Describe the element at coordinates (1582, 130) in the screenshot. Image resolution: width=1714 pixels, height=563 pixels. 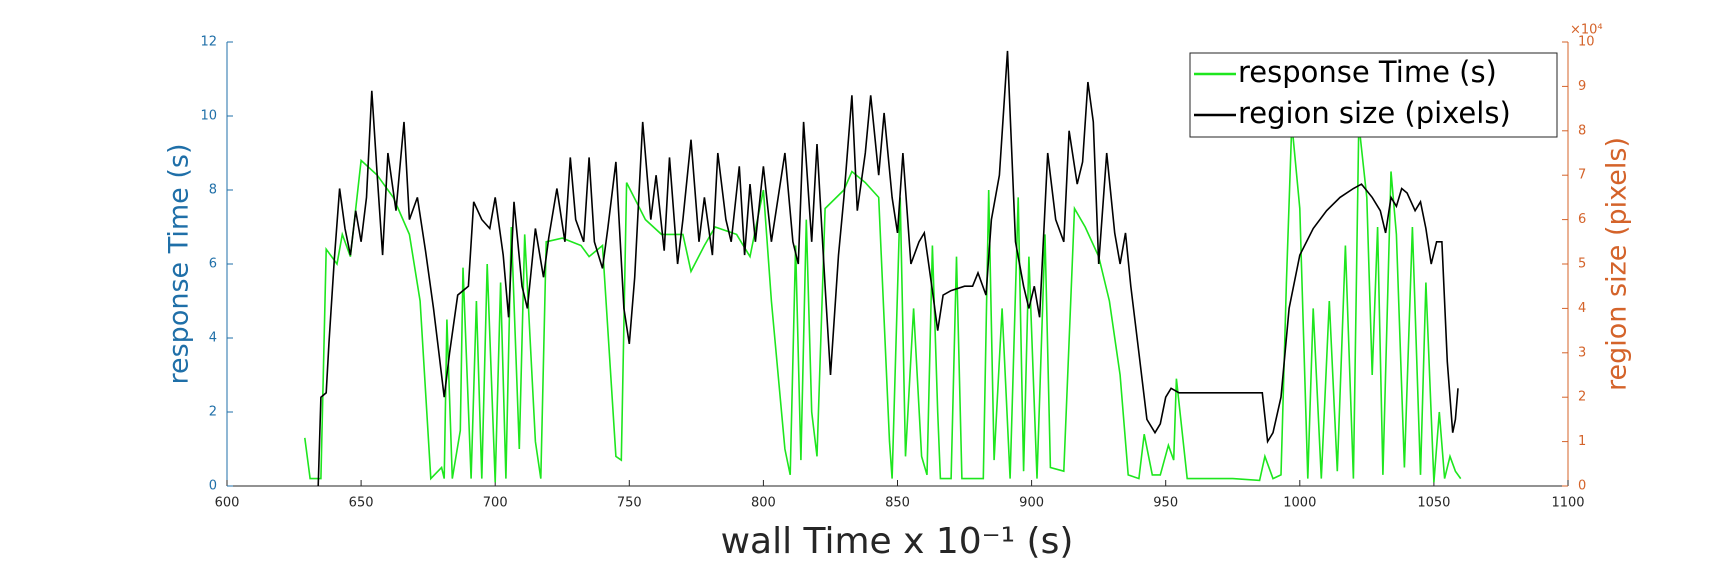
I see `y2-tick-label: 8` at that location.